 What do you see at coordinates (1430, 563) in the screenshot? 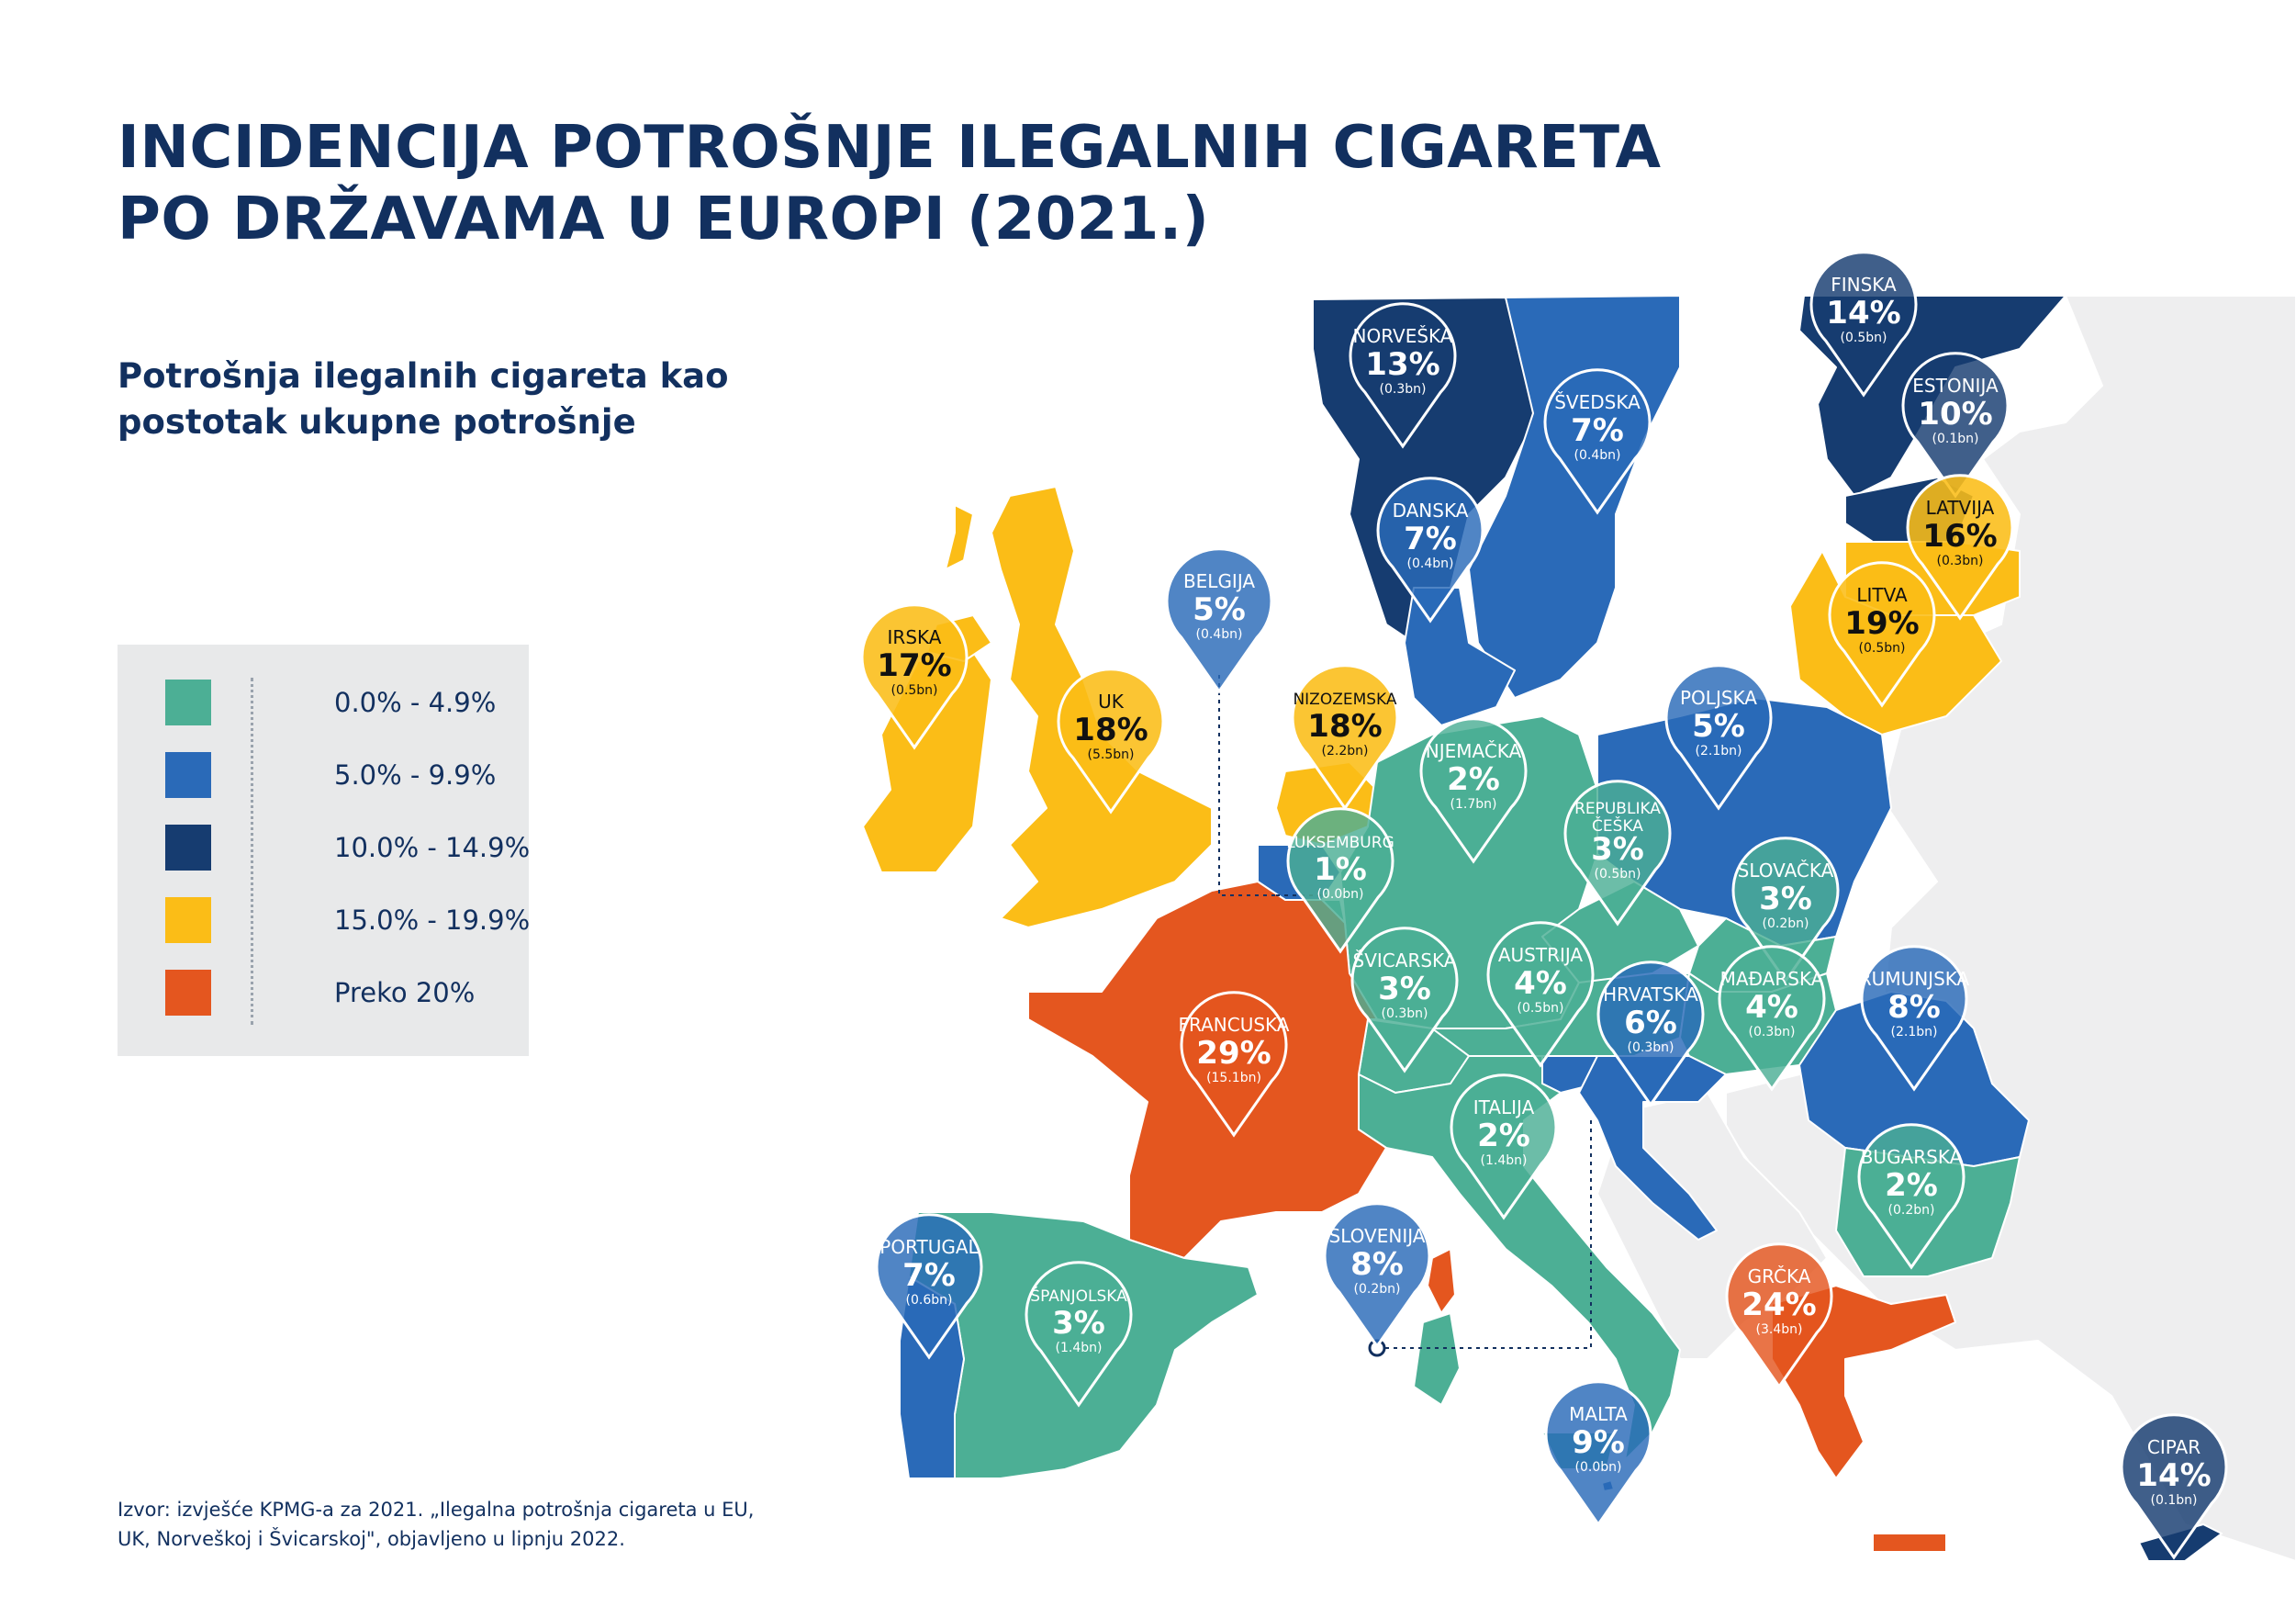
I see `danska-pin-volume: (0.4bn)` at bounding box center [1430, 563].